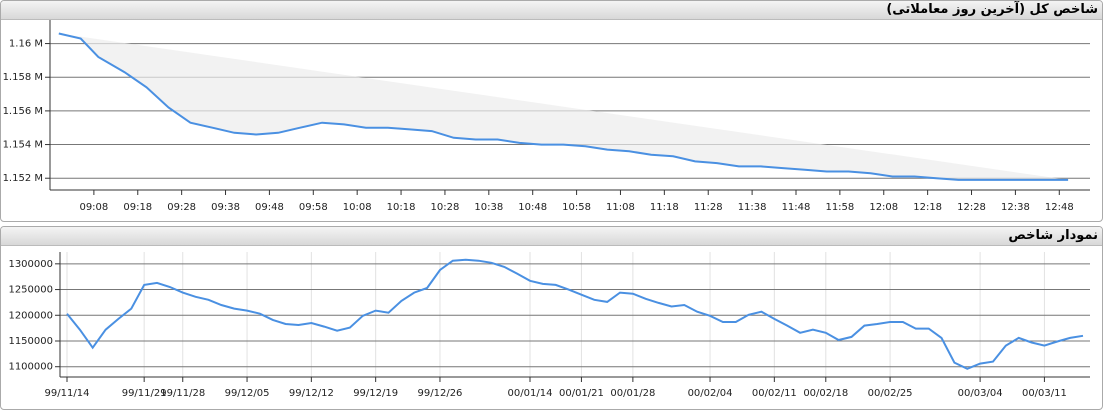  Describe the element at coordinates (883, 207) in the screenshot. I see `x-tick-label: 12:08` at that location.